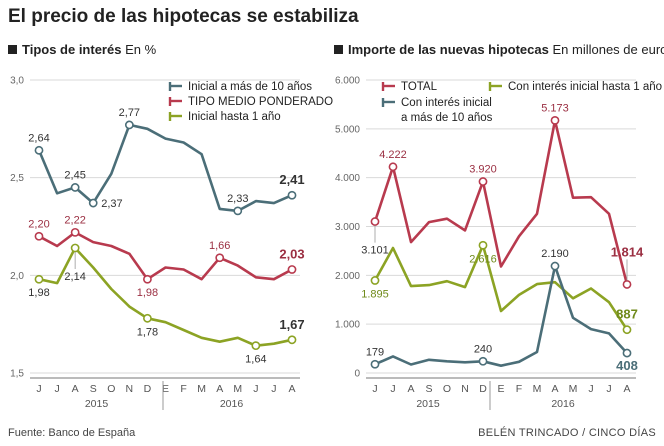  Describe the element at coordinates (17, 374) in the screenshot. I see `y-tick-label: 1,5` at that location.